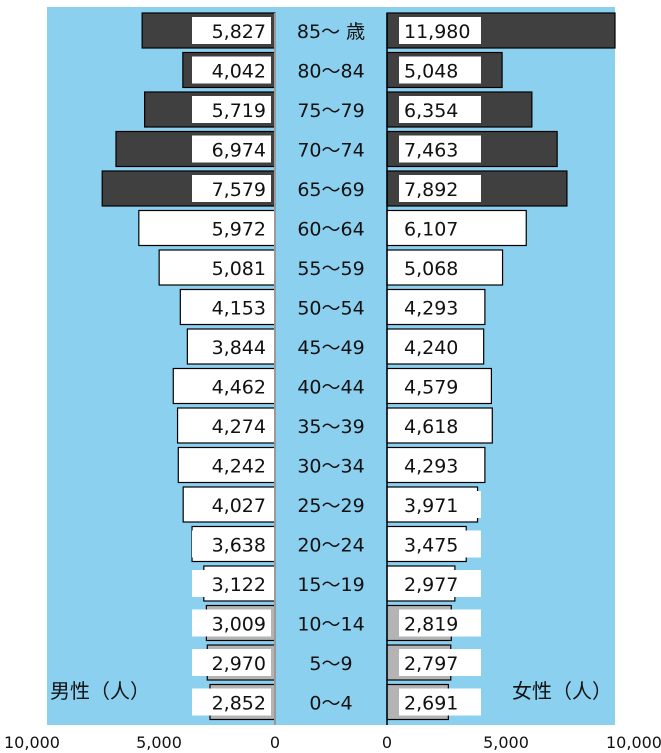  What do you see at coordinates (431, 388) in the screenshot?
I see `female-value-label: 4,579` at bounding box center [431, 388].